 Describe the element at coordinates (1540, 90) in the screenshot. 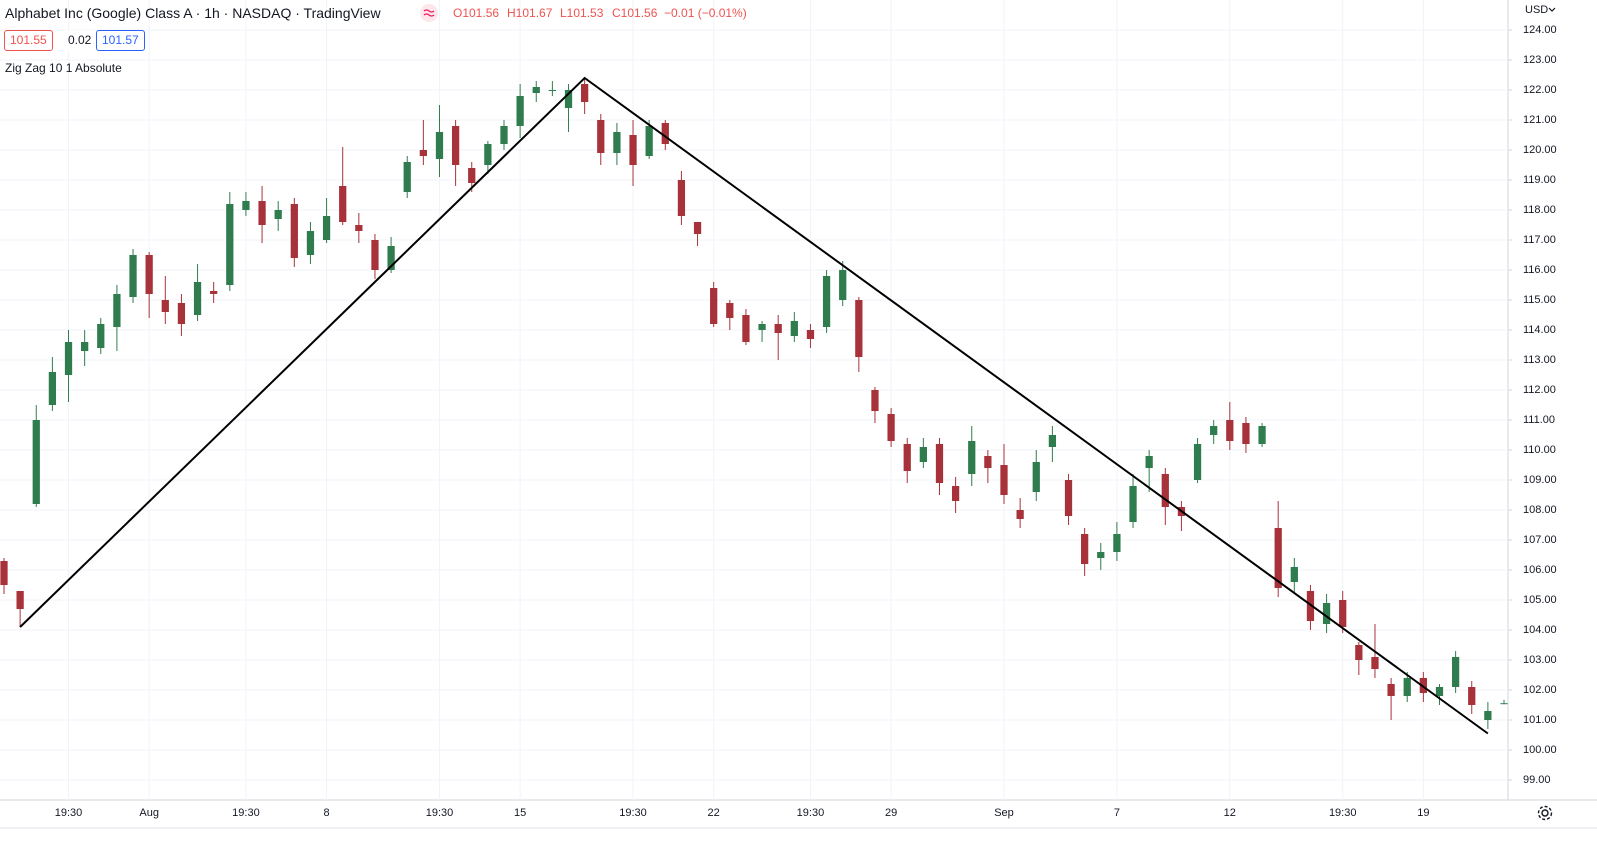

I see `y-tick-label: 122.00` at that location.